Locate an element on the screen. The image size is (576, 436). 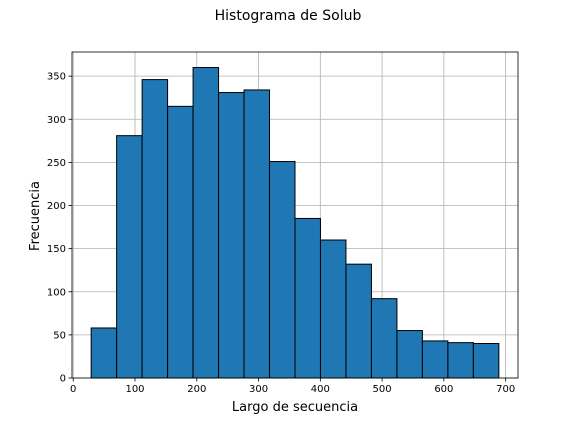
x-tick-label-2: 200 is located at coordinates (196, 389).